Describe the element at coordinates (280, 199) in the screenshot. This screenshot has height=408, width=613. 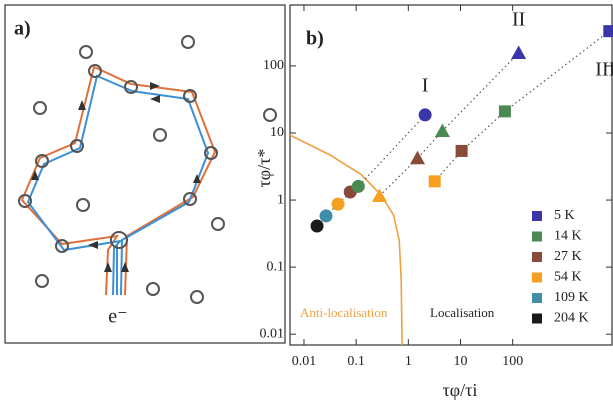
I see `y-tick-label: 1` at that location.